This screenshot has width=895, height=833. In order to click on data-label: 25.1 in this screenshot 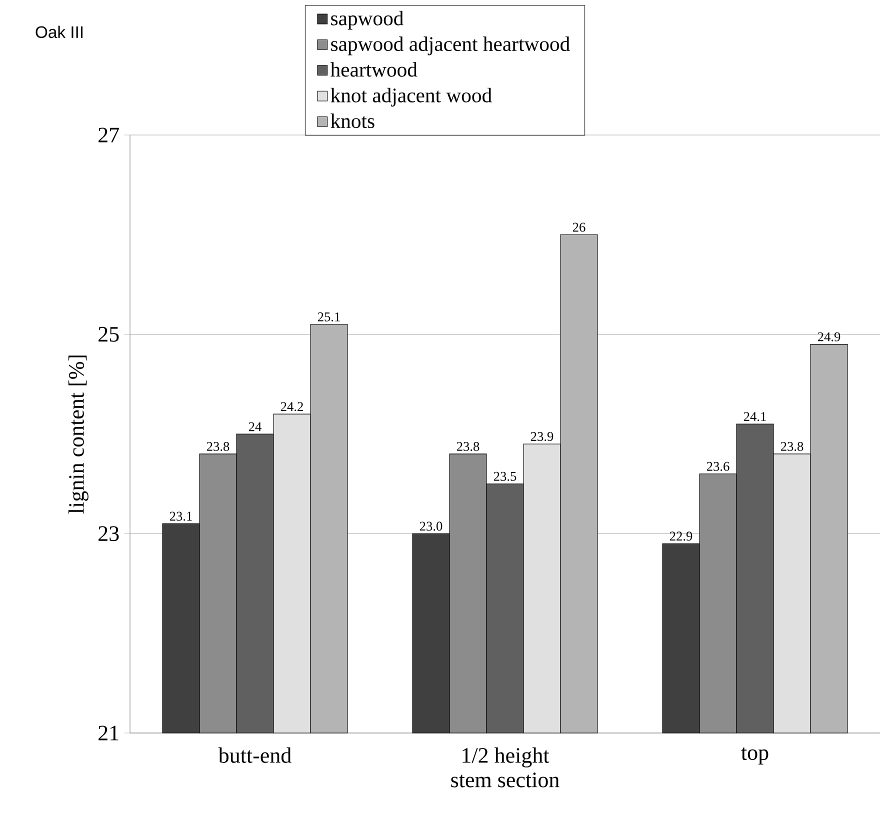, I will do `click(329, 317)`.